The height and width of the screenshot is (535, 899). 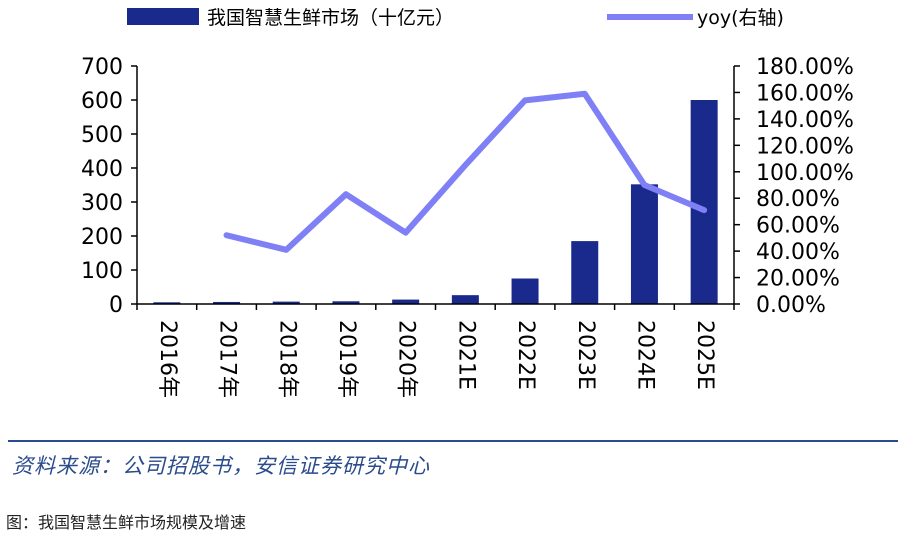 I want to click on left-axis-tick-label: 300, so click(x=102, y=203).